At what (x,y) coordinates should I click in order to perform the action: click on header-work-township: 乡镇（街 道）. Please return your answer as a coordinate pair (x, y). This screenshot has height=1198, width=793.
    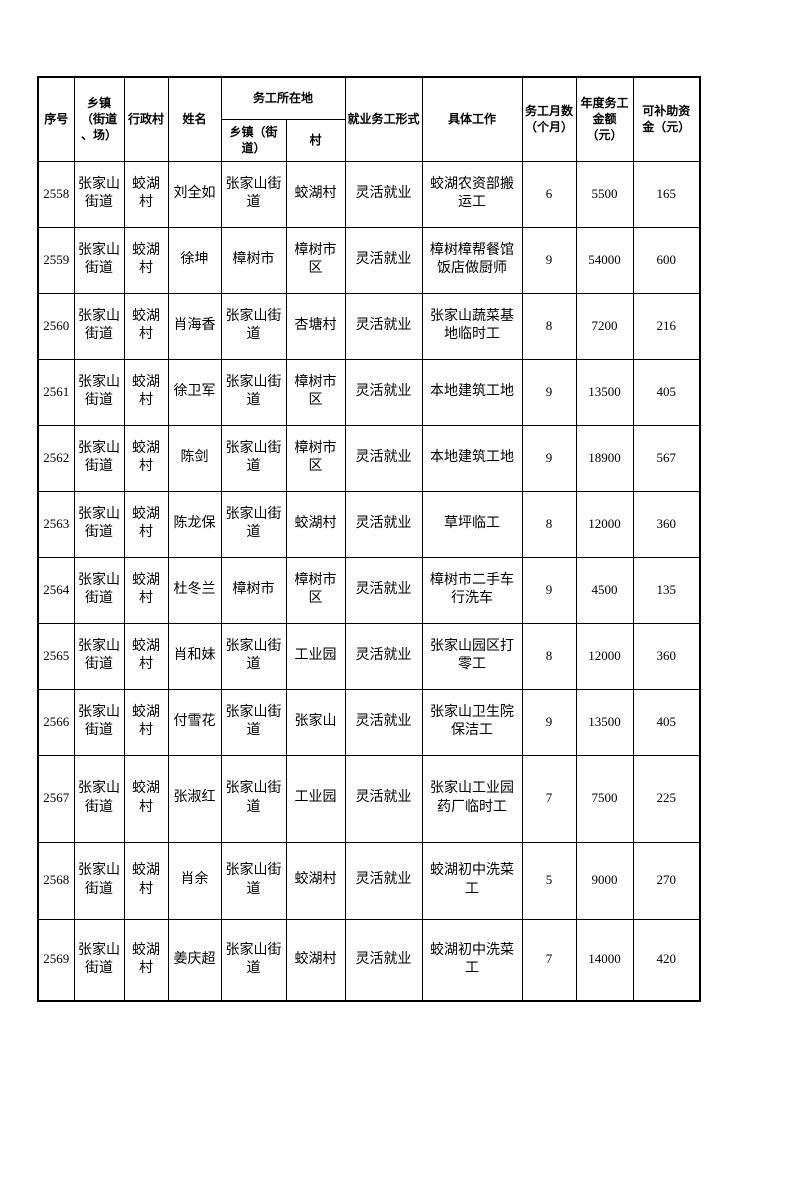
    Looking at the image, I should click on (253, 140).